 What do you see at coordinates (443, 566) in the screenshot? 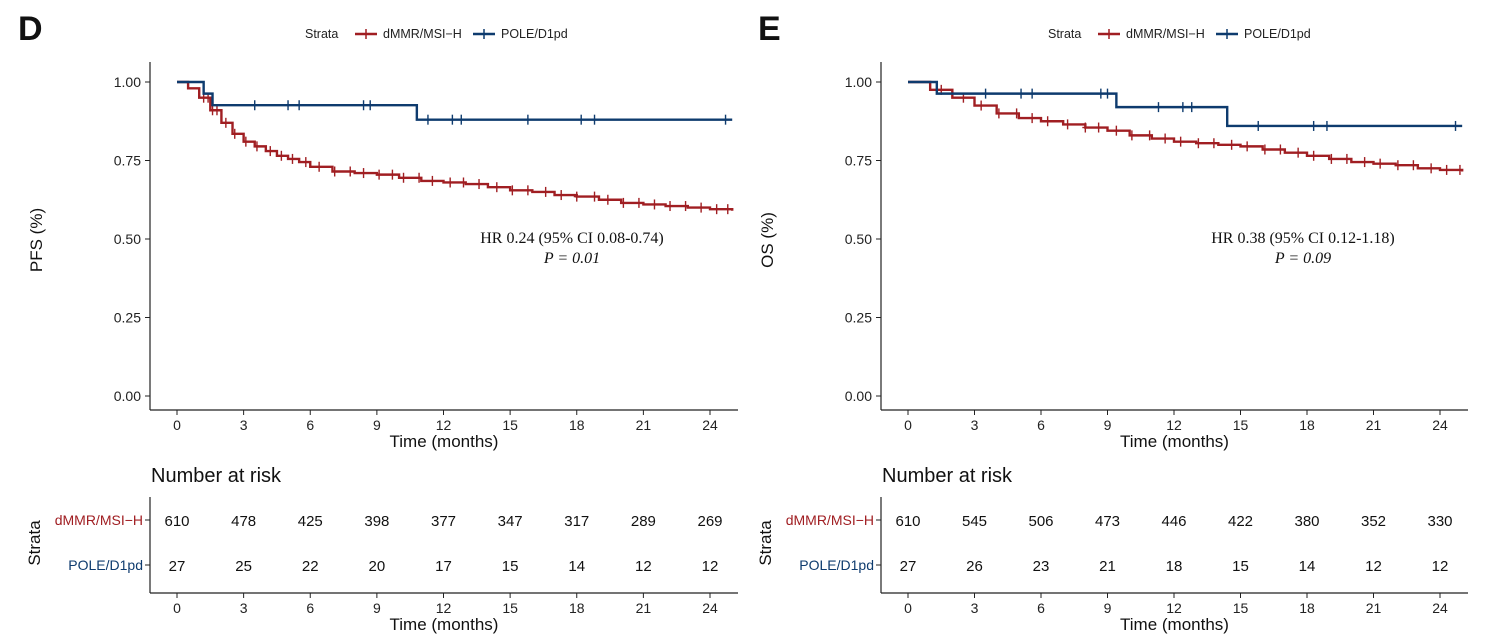
I see `risk-count: 17` at bounding box center [443, 566].